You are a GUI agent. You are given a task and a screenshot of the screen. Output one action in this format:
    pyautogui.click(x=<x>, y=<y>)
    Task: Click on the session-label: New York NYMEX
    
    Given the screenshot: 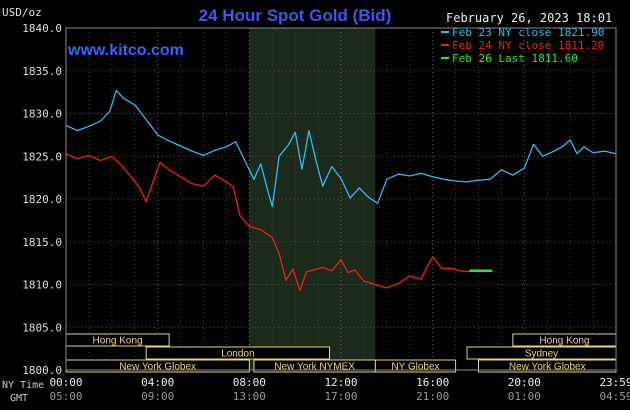 What is the action you would take?
    pyautogui.click(x=314, y=367)
    